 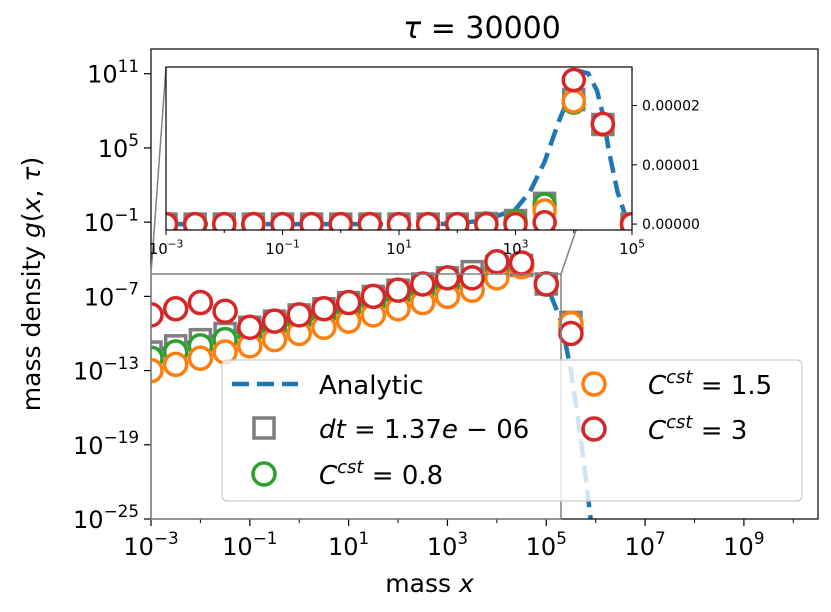 What do you see at coordinates (671, 225) in the screenshot?
I see `inset-y-tick-label: 0.00000` at bounding box center [671, 225].